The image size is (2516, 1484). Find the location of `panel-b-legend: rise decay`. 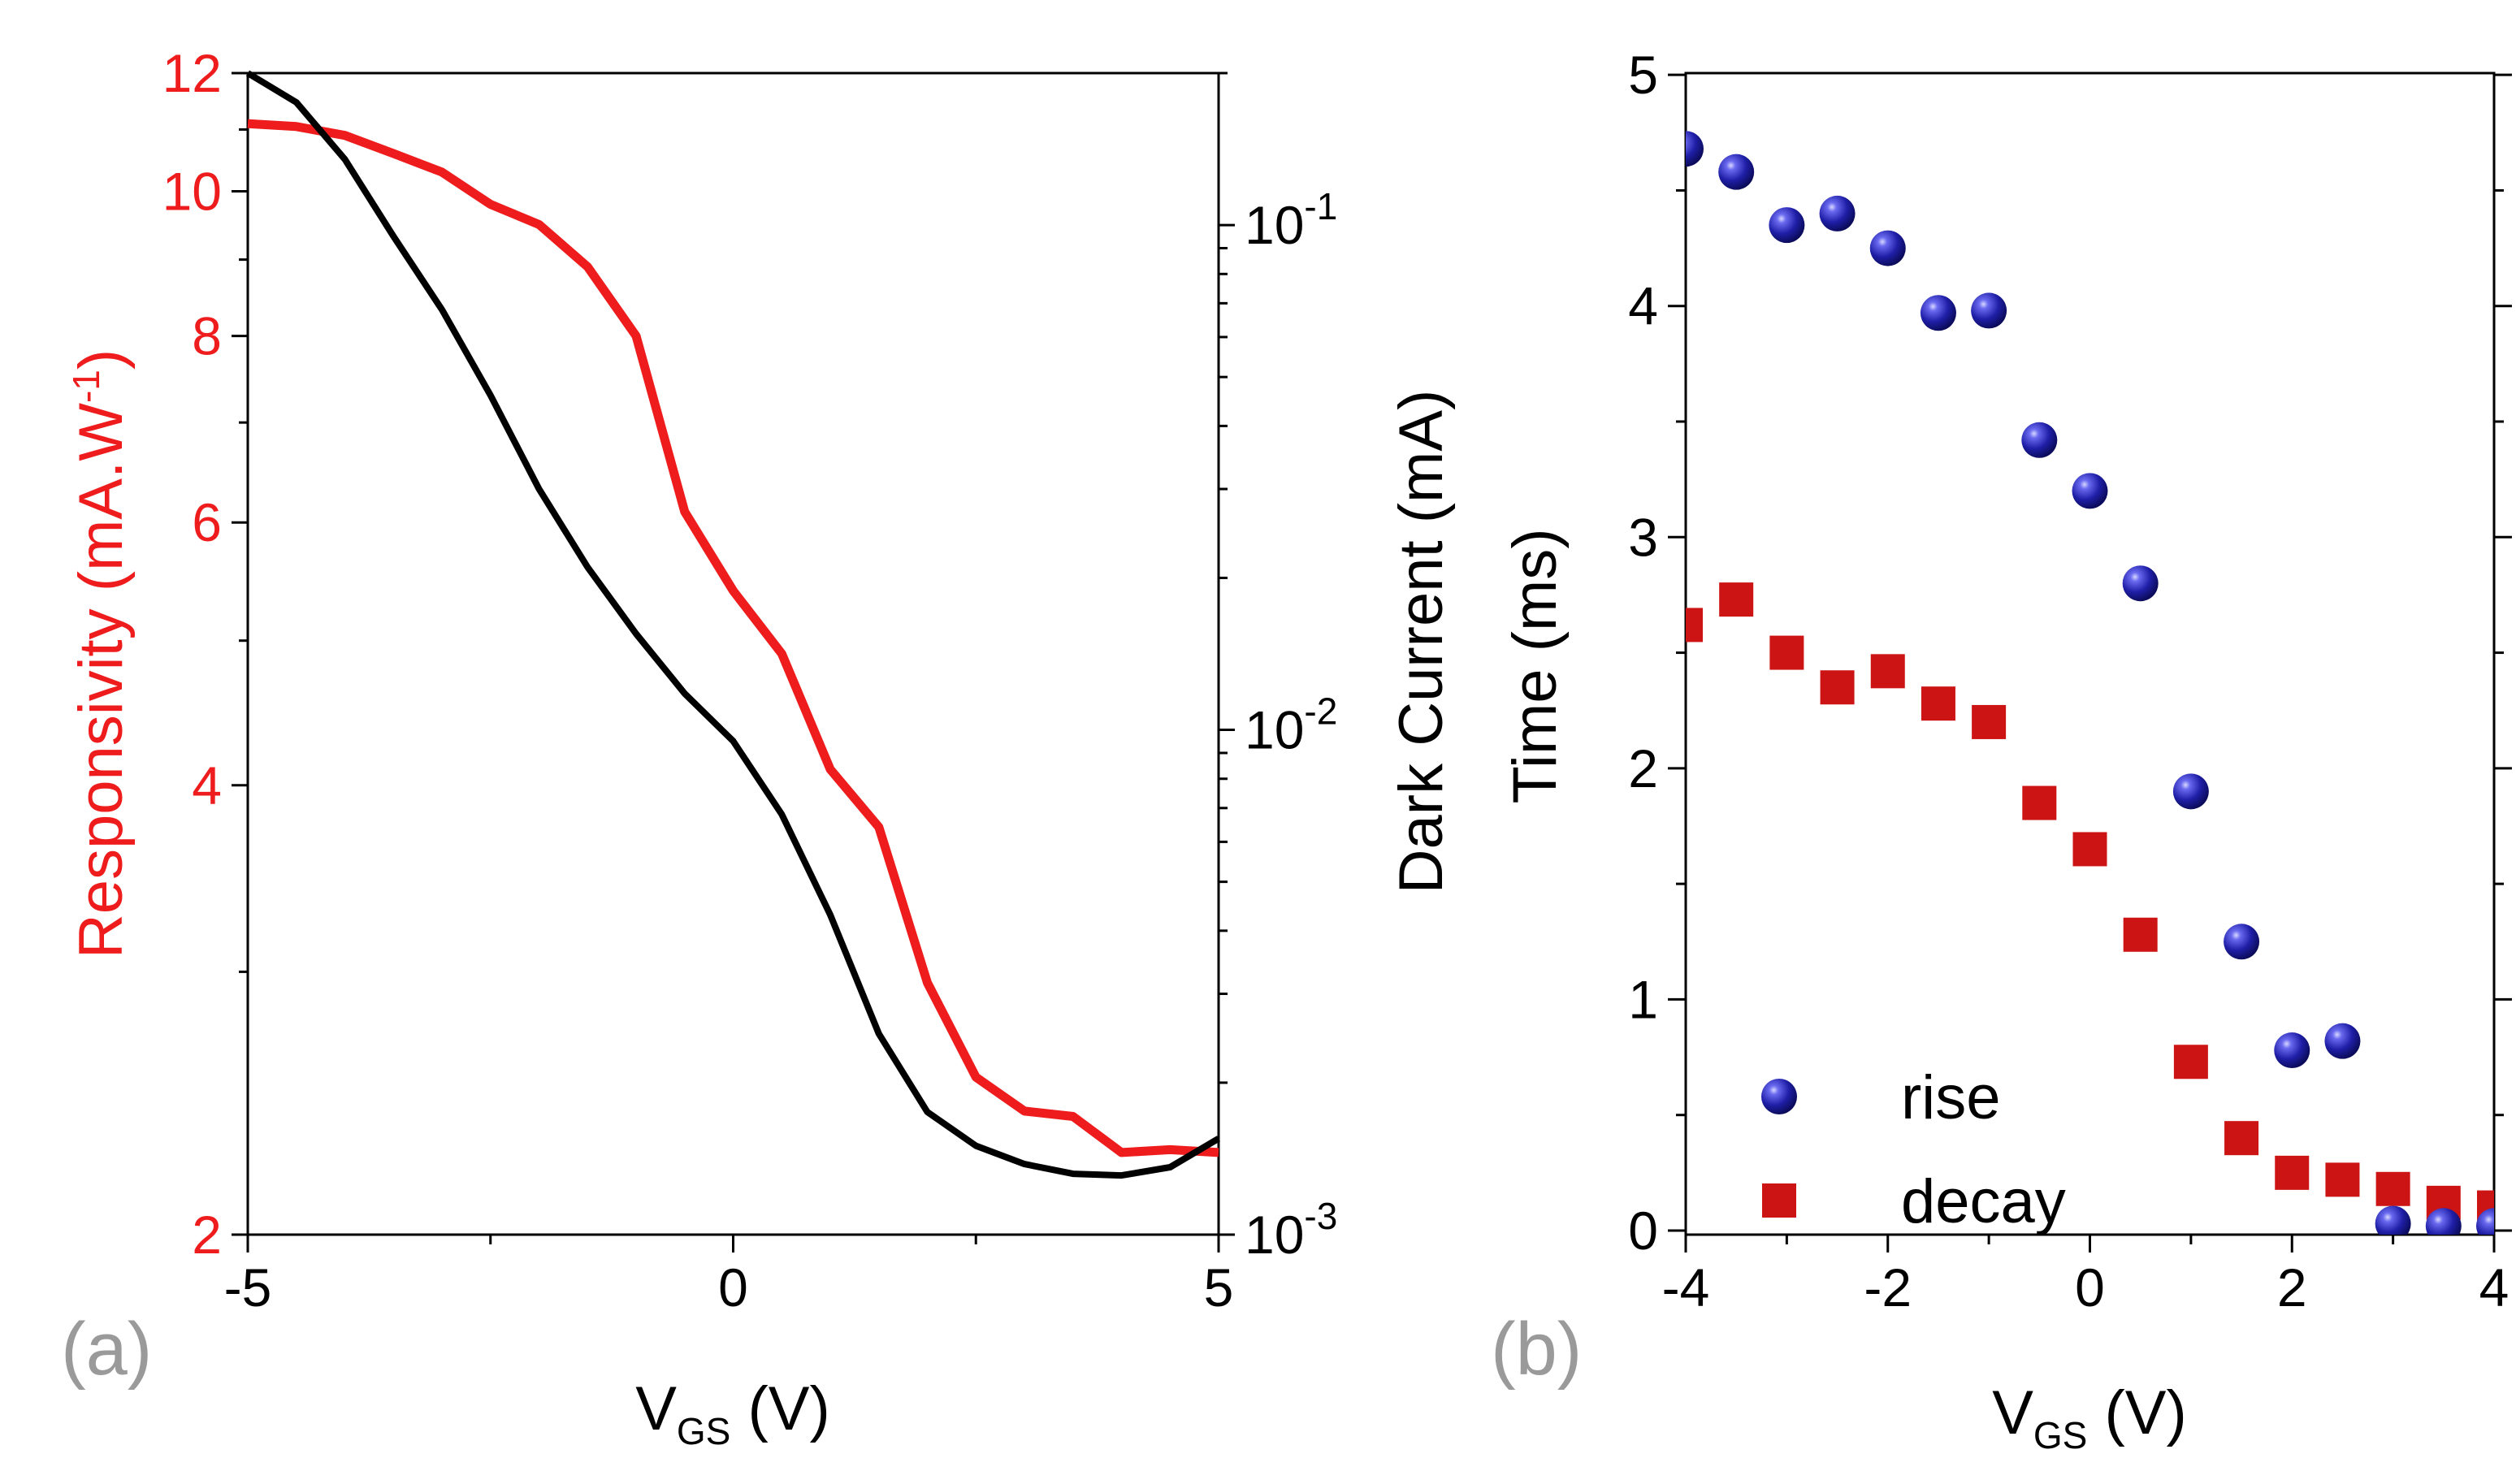

panel-b-legend: rise decay is located at coordinates (1913, 1149).